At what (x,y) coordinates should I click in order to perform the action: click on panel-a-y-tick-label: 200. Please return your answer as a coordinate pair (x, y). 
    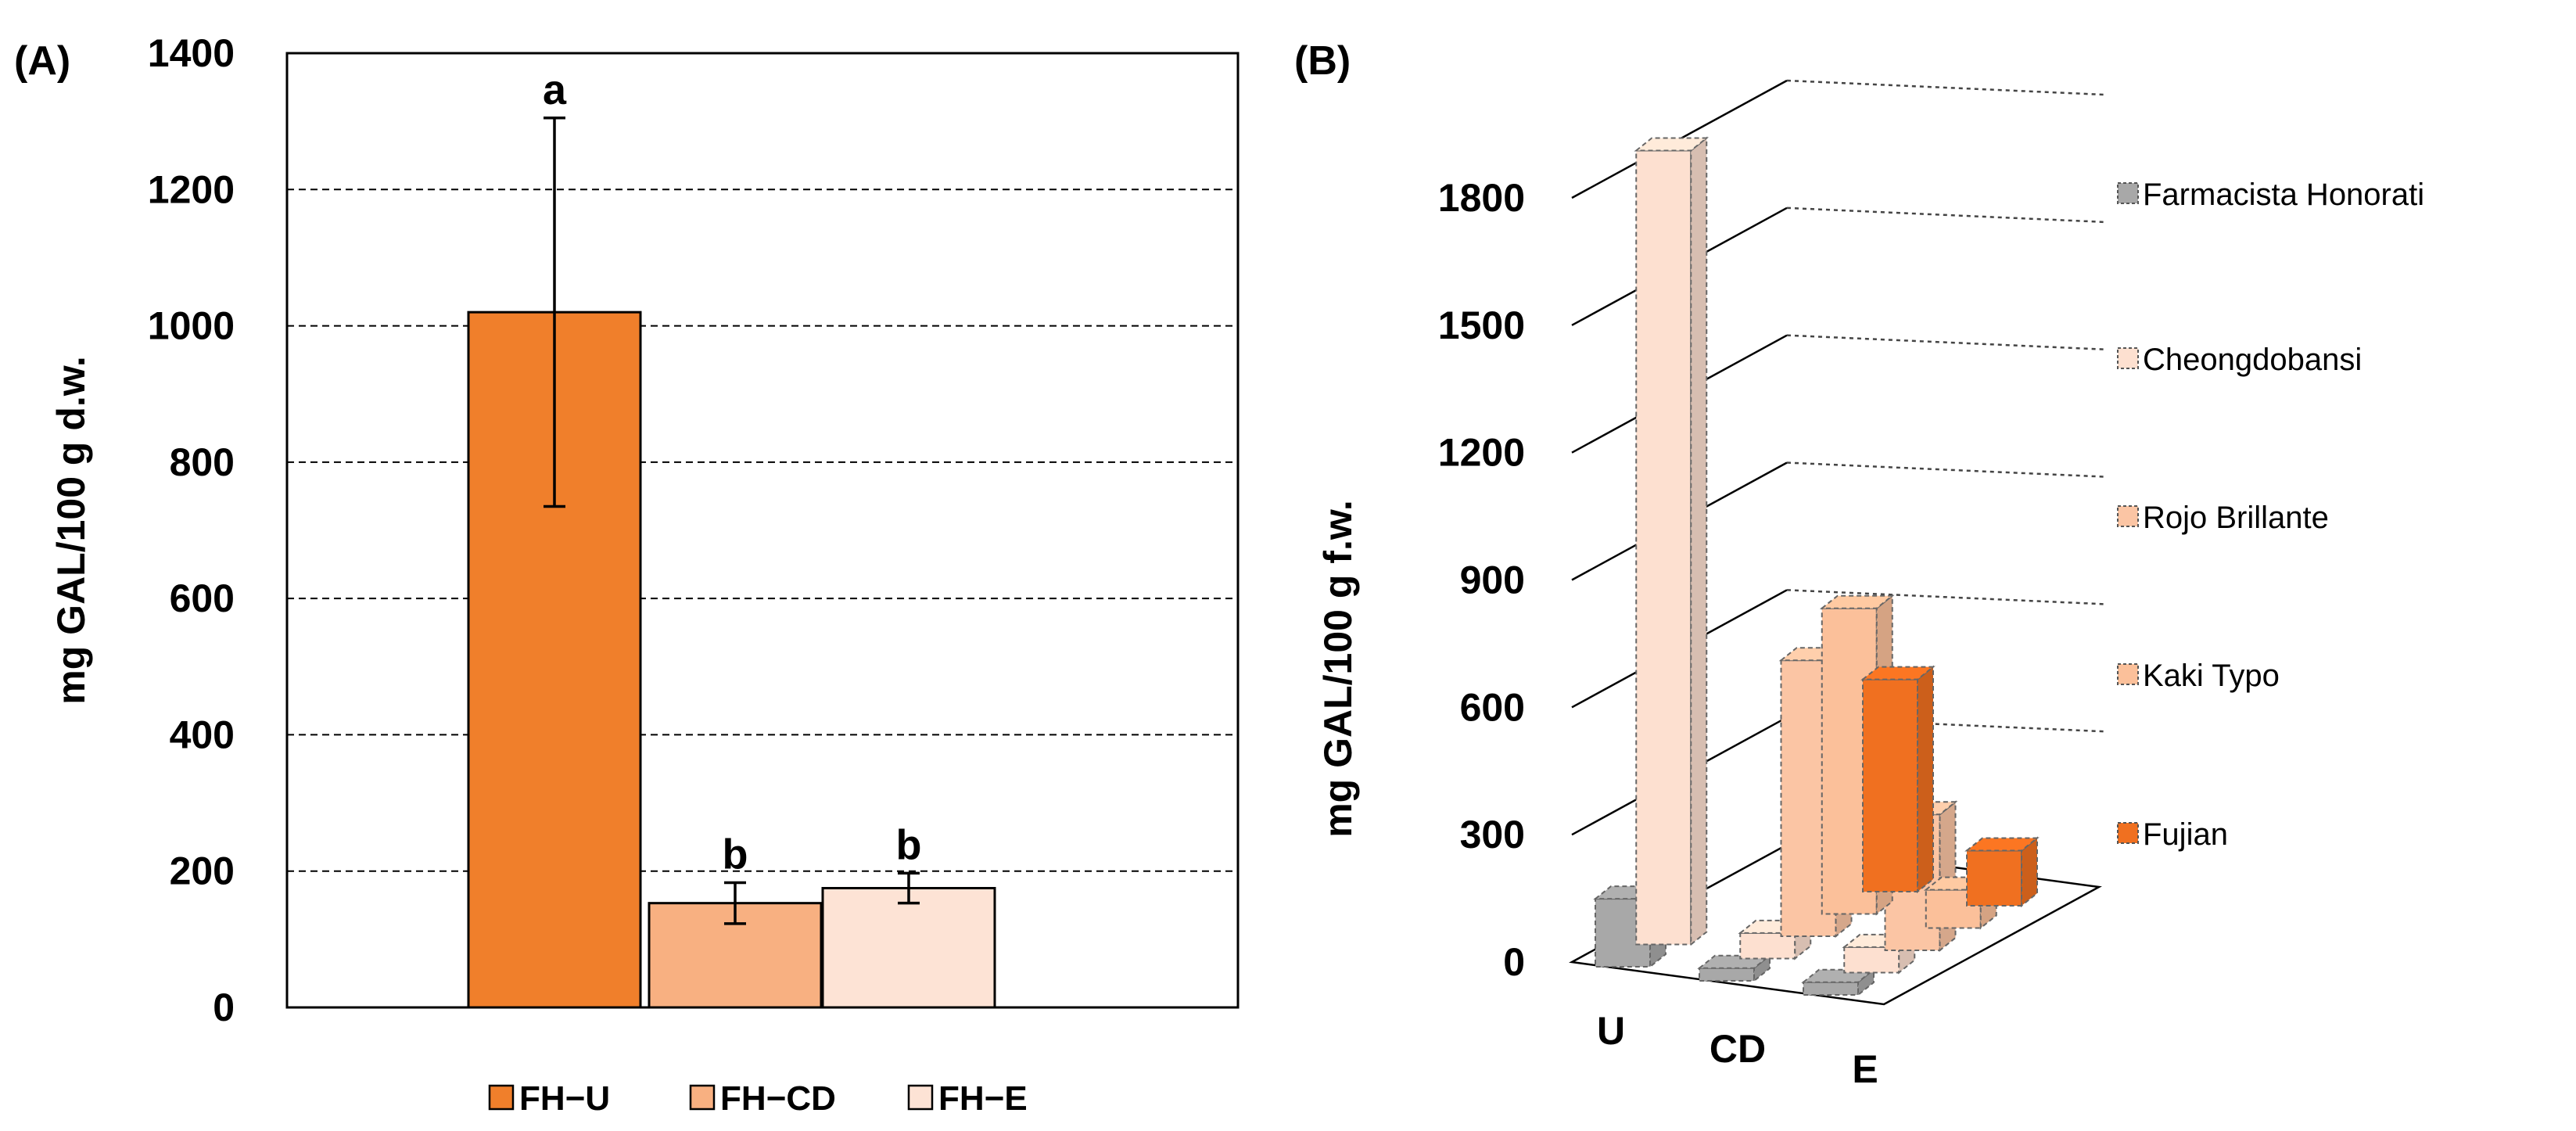
    Looking at the image, I should click on (202, 871).